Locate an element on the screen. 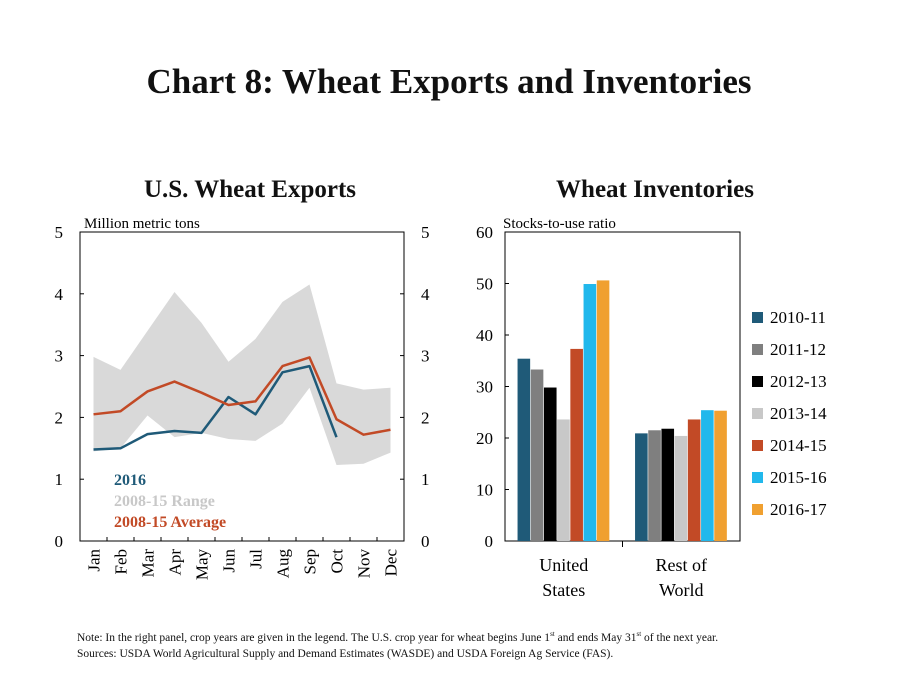 This screenshot has height=674, width=898. y-tick-label: 60 is located at coordinates (484, 232).